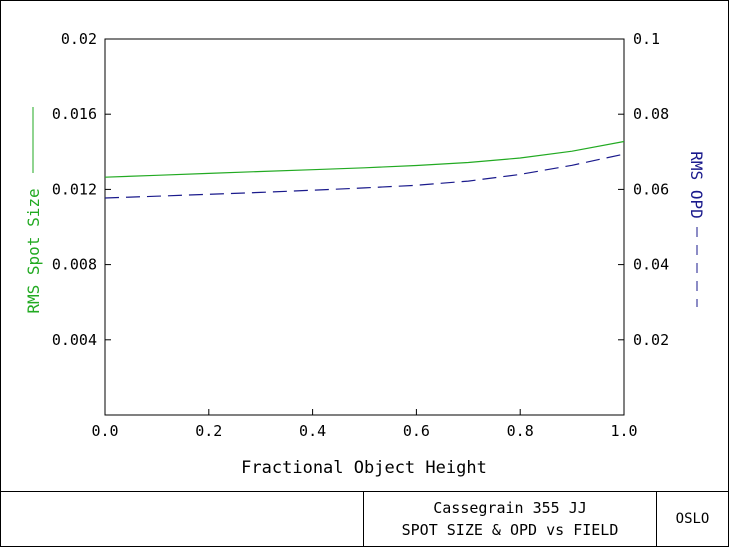 The width and height of the screenshot is (729, 547). I want to click on y-ticks-left: 0.004 0.008 0.012 0.016 0.02, so click(81, 189).